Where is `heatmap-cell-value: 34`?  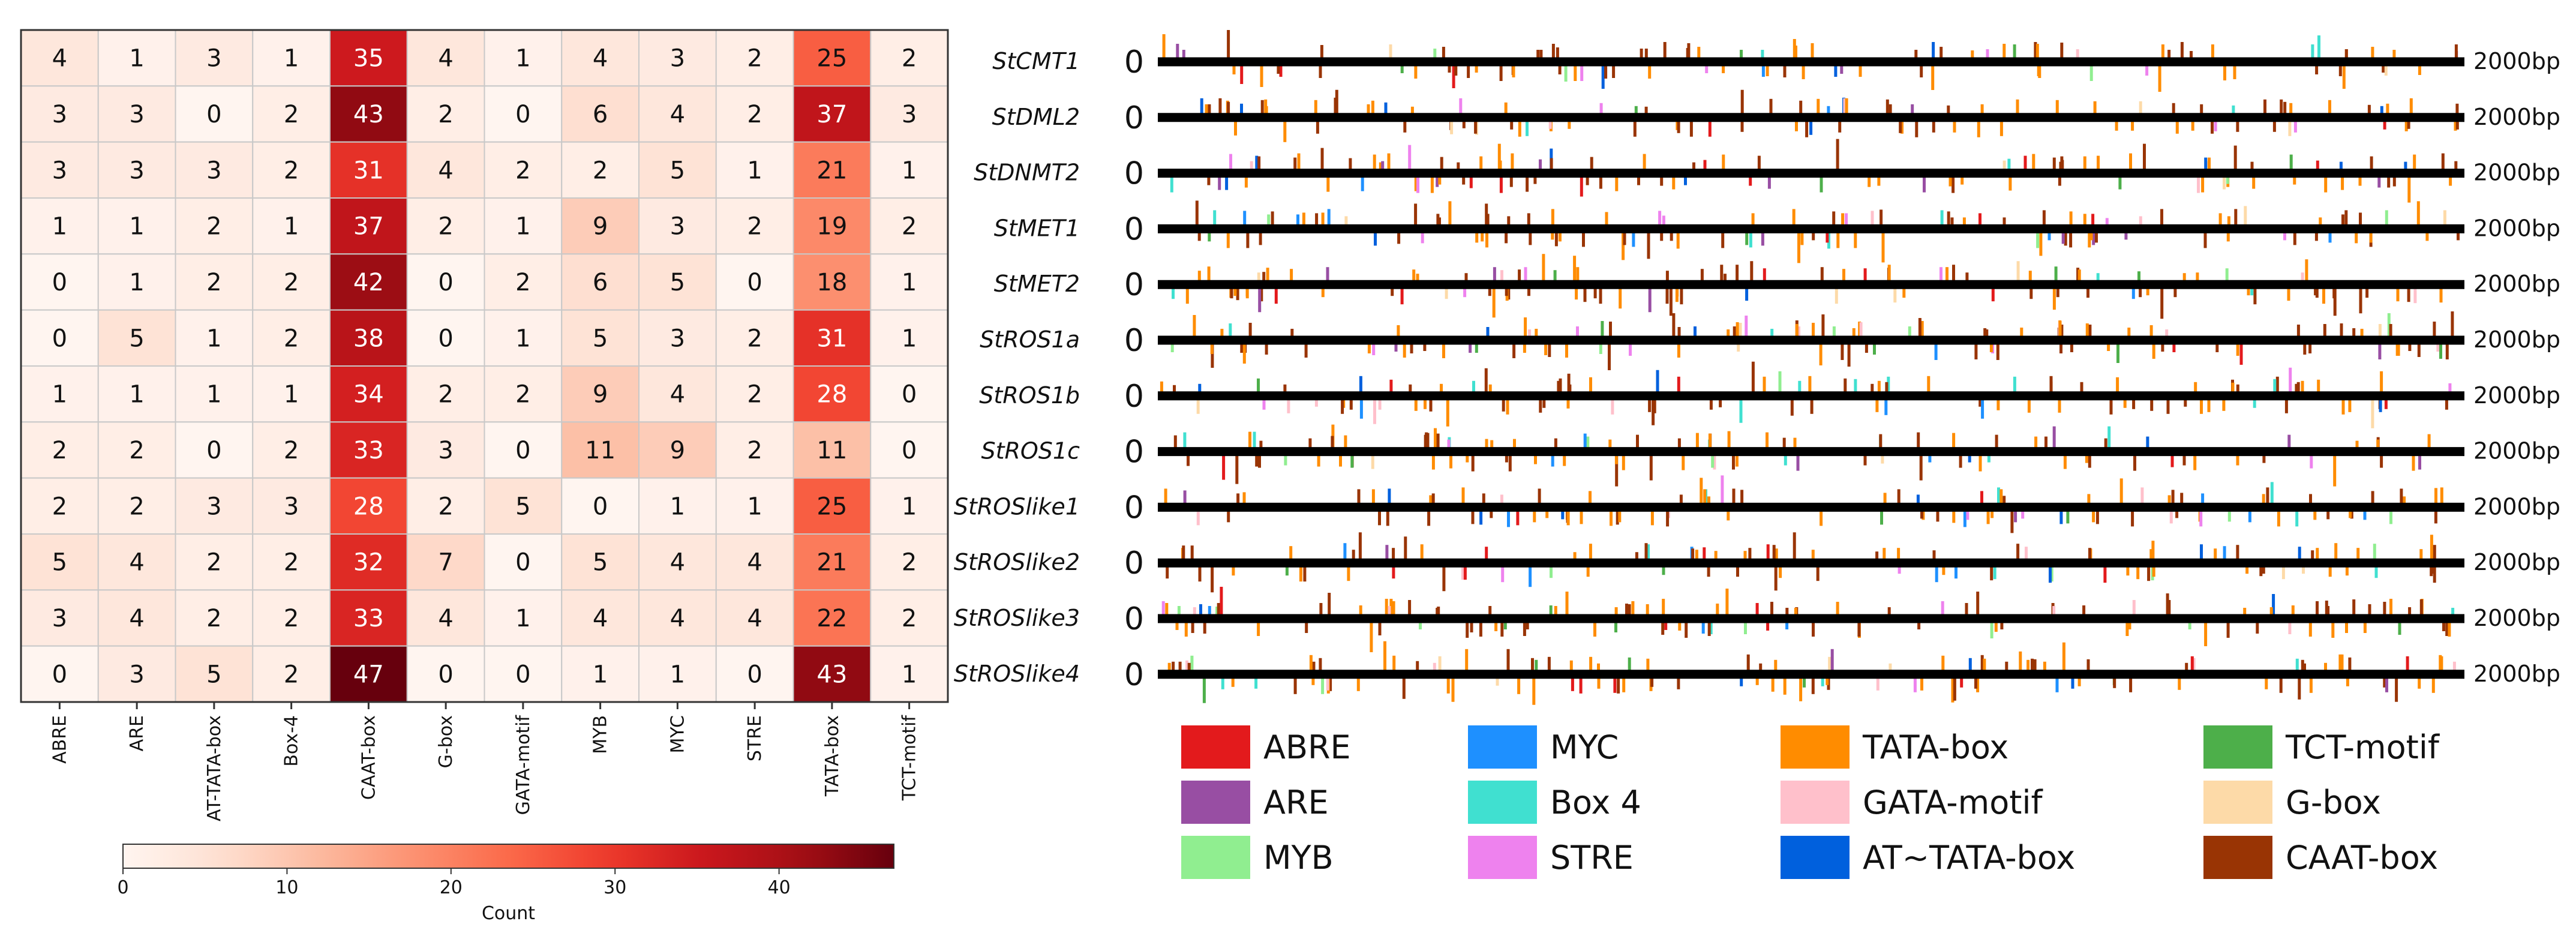
heatmap-cell-value: 34 is located at coordinates (368, 395).